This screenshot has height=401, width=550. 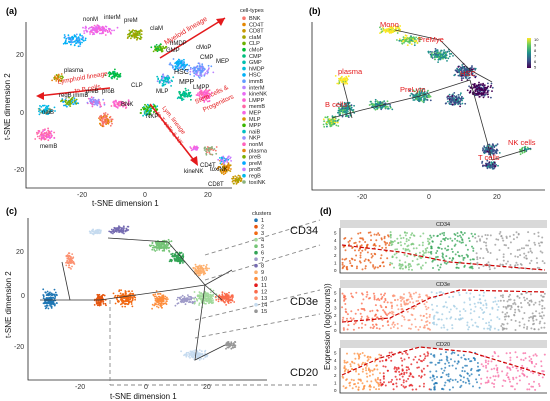 I want to click on panel-a-legend-item: kineNK, so click(x=258, y=95).